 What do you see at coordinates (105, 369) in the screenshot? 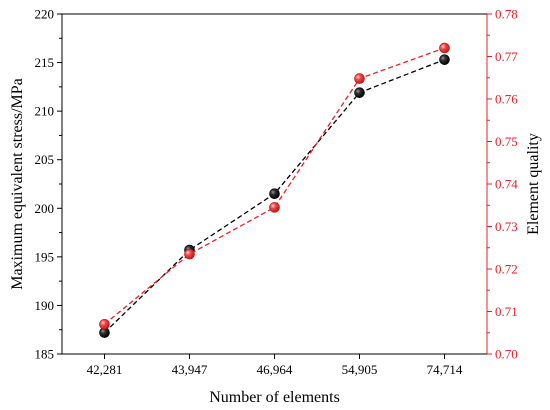
I see `x-tick-label: 42,281` at bounding box center [105, 369].